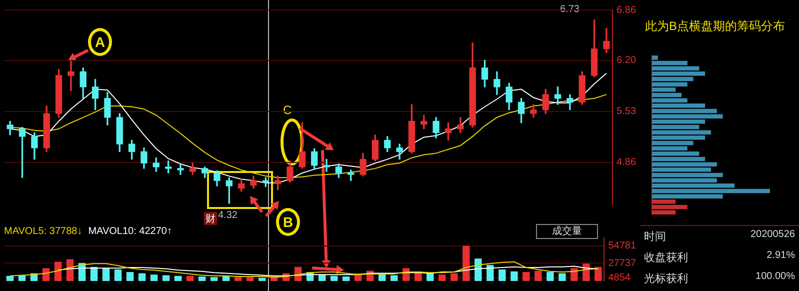 The height and width of the screenshot is (291, 799). Describe the element at coordinates (567, 231) in the screenshot. I see `text: 成交量` at that location.